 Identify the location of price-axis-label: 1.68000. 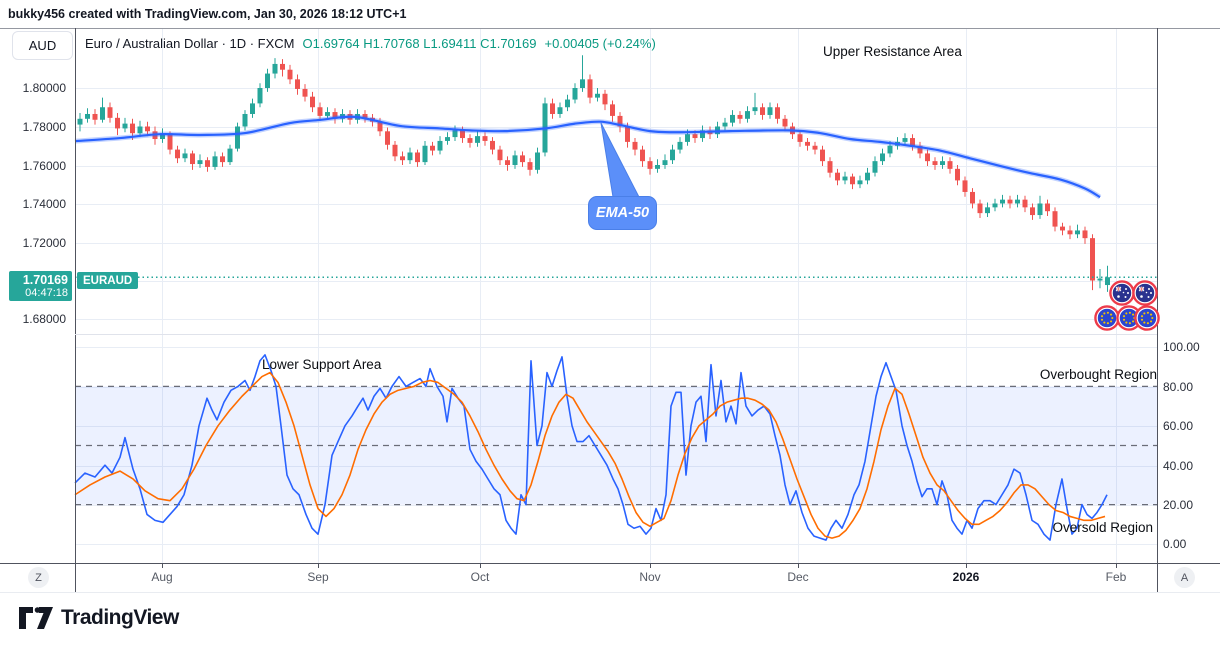
(44, 319).